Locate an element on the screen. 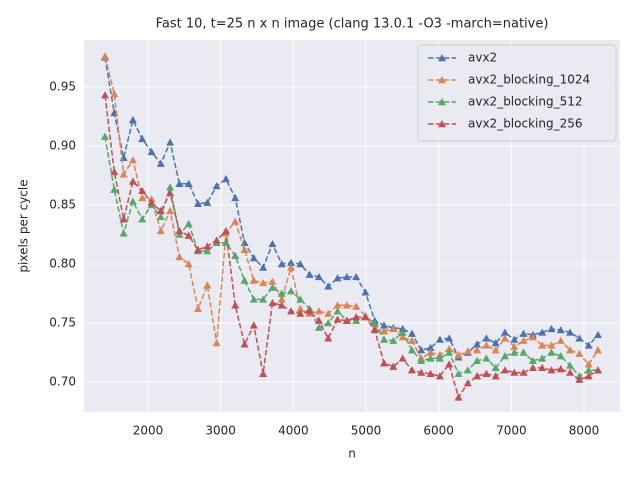  x-tick-label: 5000 is located at coordinates (366, 431).